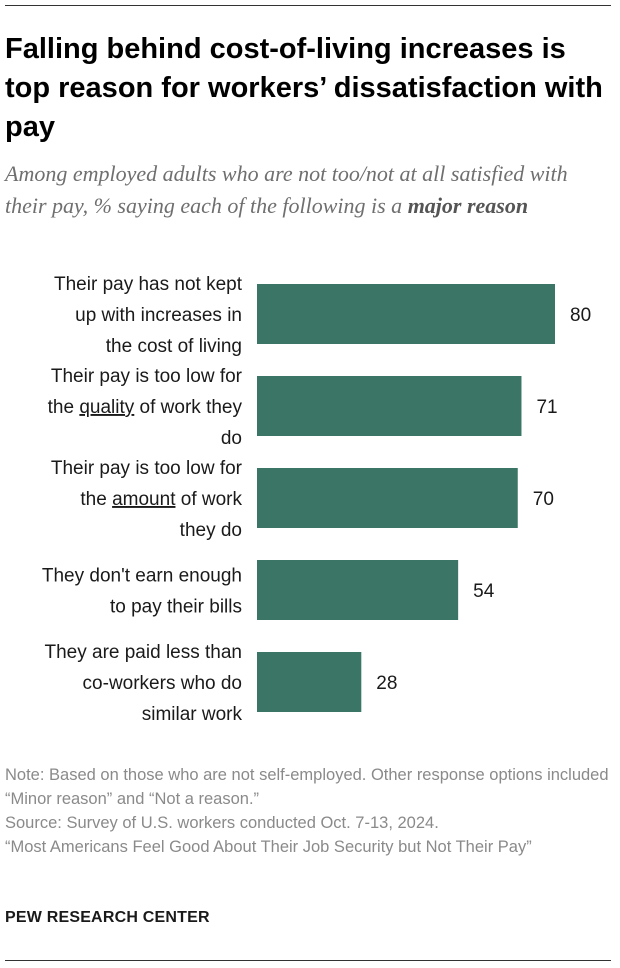 The image size is (620, 968). Describe the element at coordinates (107, 917) in the screenshot. I see `brand-logo-text: PEW RESEARCH CENTER` at that location.